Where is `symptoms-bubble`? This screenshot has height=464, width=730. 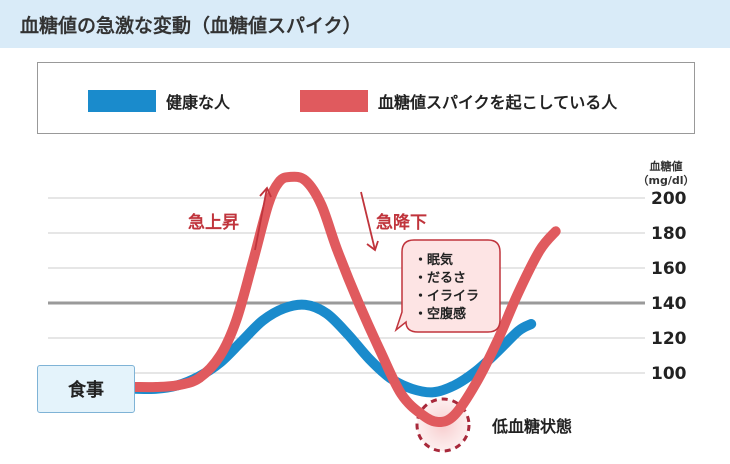 symptoms-bubble is located at coordinates (447, 286).